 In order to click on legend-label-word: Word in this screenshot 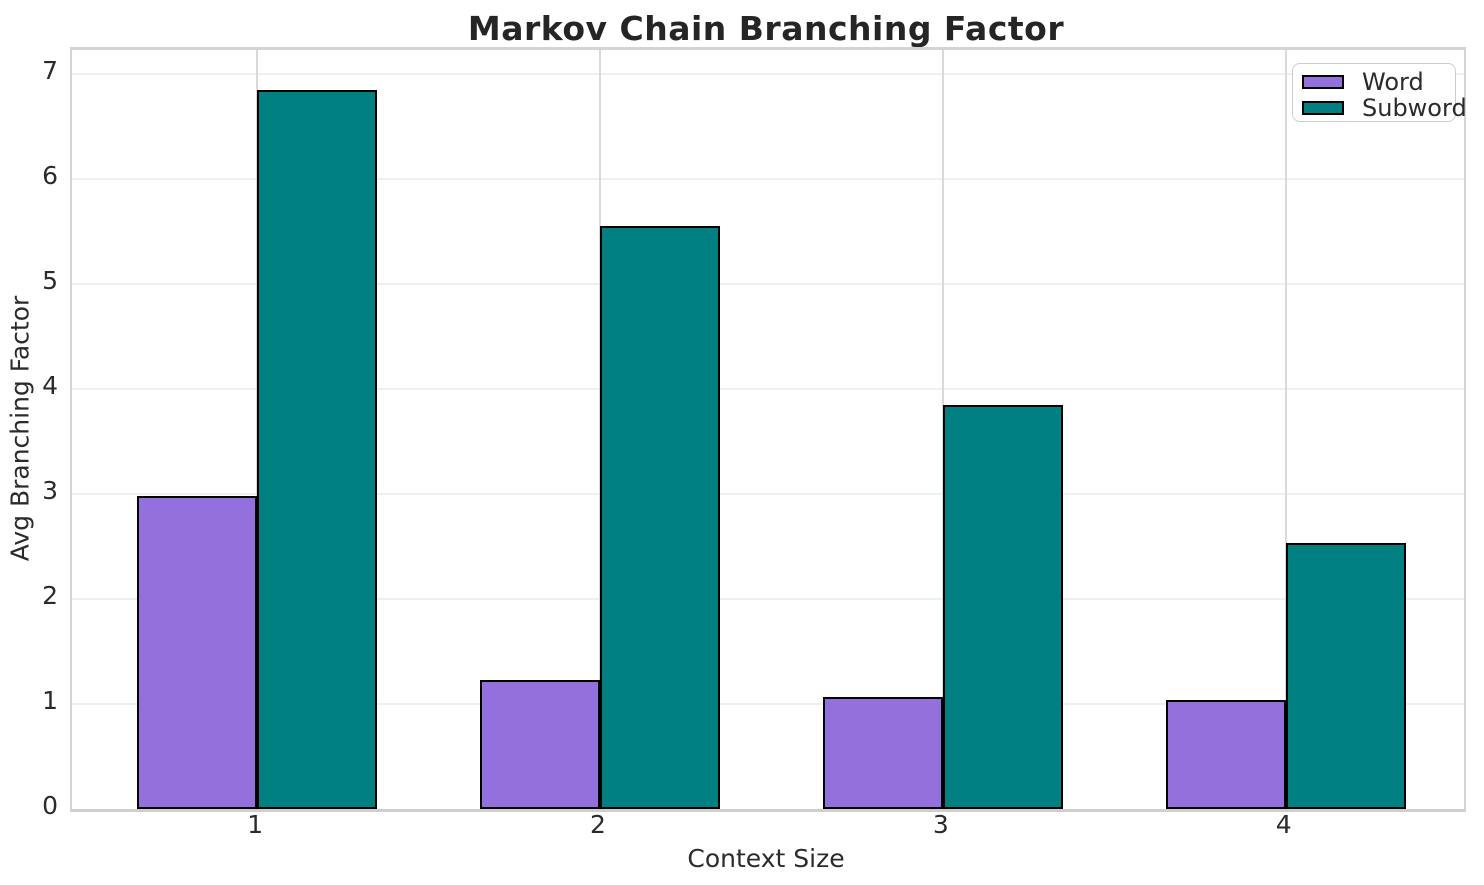, I will do `click(1393, 82)`.